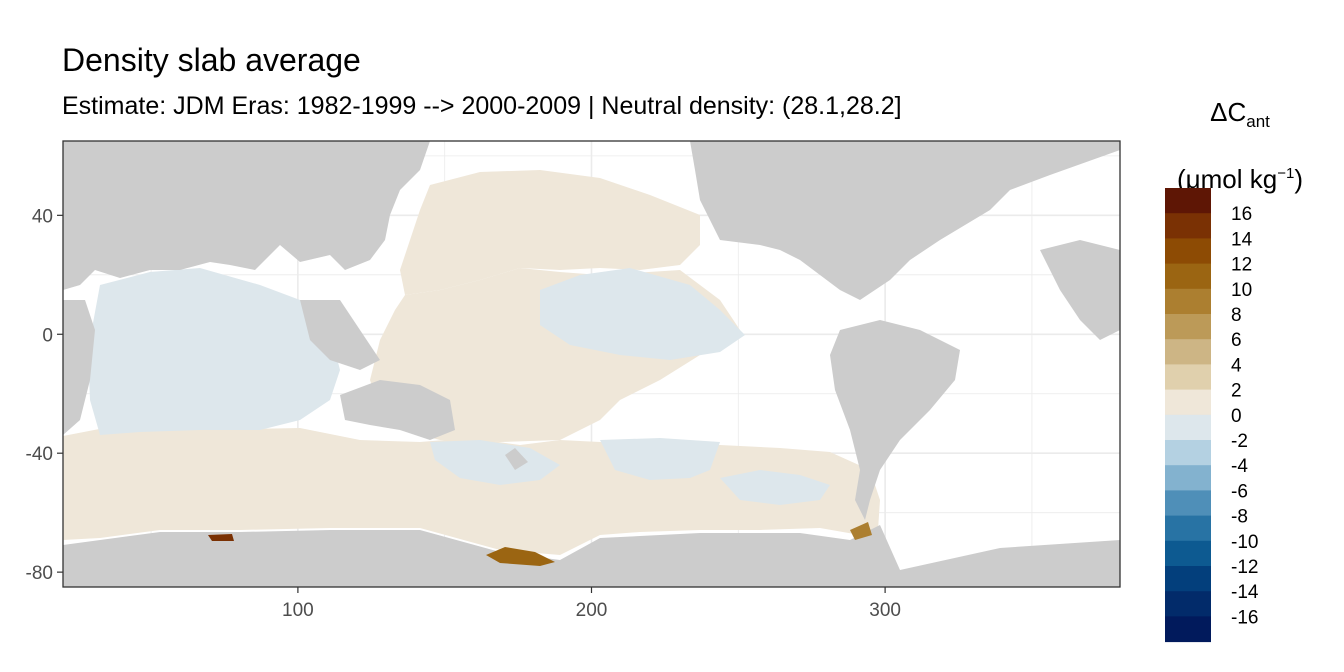 Image resolution: width=1344 pixels, height=672 pixels. I want to click on land-greenland, so click(930, 170).